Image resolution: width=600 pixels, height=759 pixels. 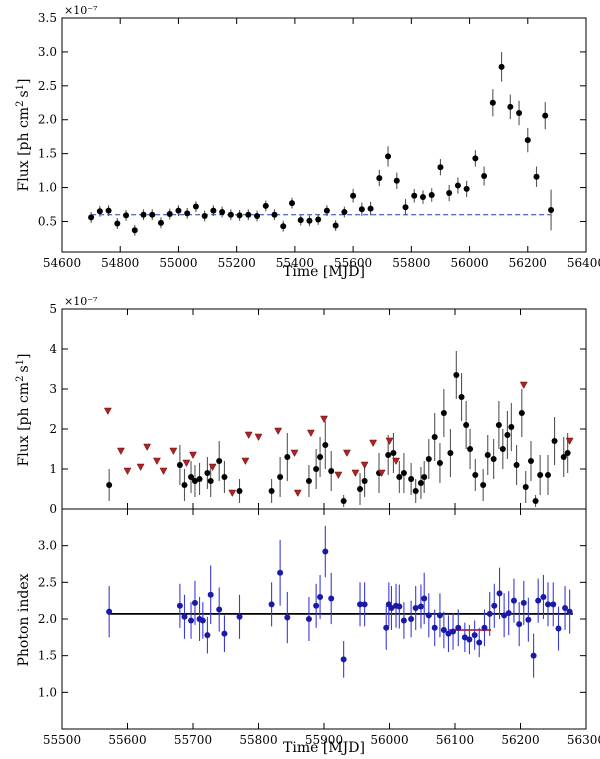 What do you see at coordinates (324, 748) in the screenshot?
I see `bottom-x-axis-label: Time [MJD]` at bounding box center [324, 748].